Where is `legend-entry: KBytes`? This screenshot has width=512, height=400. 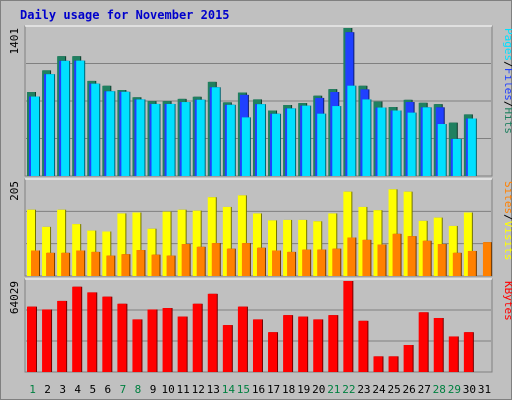 legend-entry: KBytes is located at coordinates (507, 301).